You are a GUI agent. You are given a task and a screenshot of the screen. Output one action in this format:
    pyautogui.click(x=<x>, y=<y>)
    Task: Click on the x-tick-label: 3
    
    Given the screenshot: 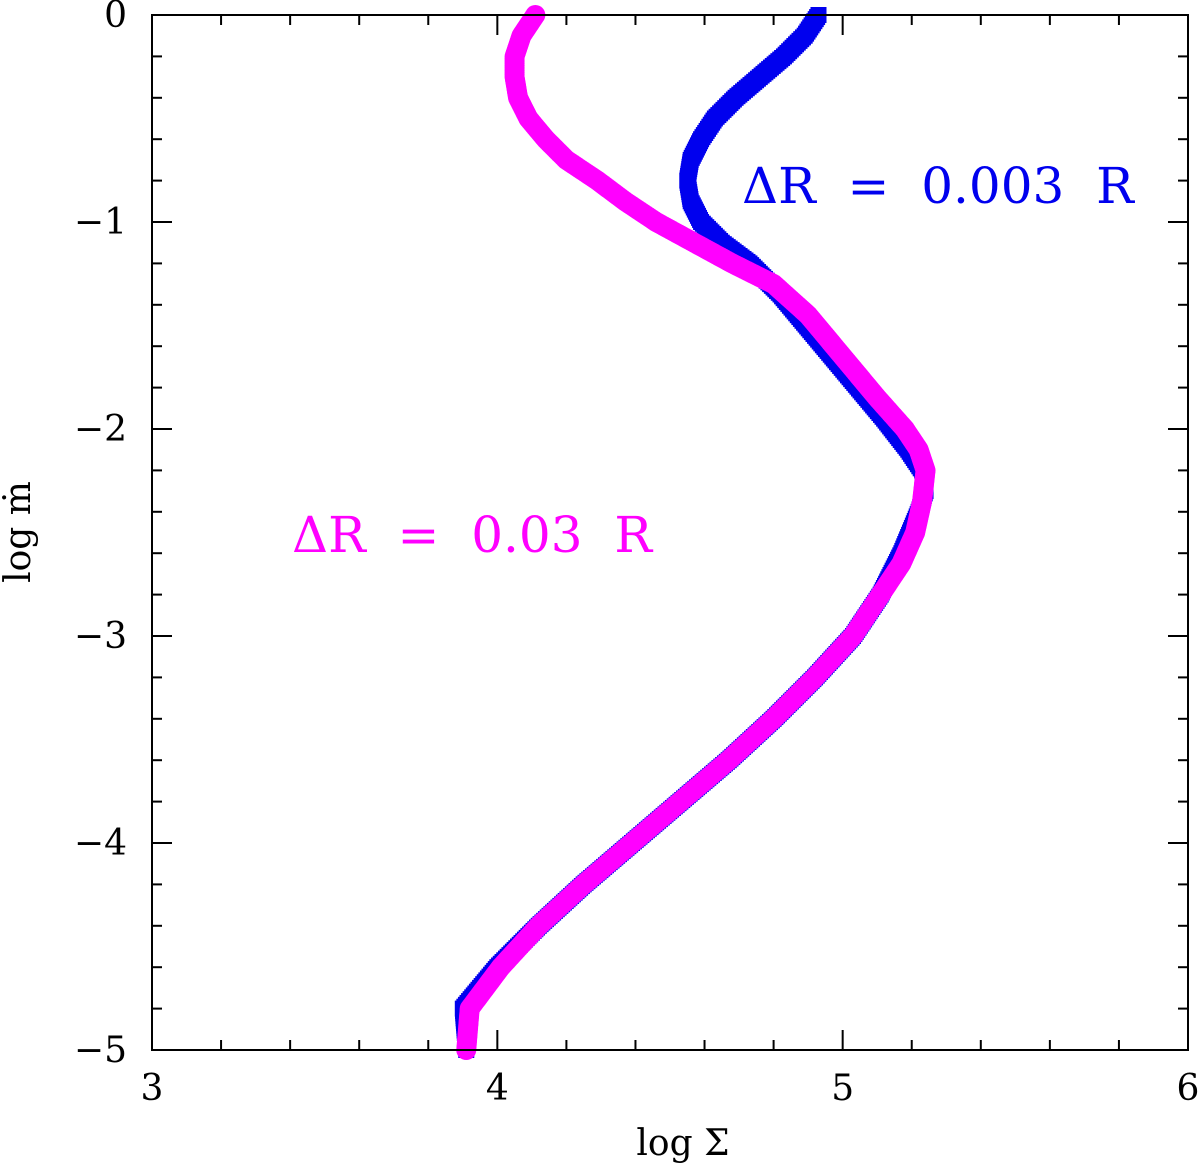 What is the action you would take?
    pyautogui.click(x=152, y=1088)
    